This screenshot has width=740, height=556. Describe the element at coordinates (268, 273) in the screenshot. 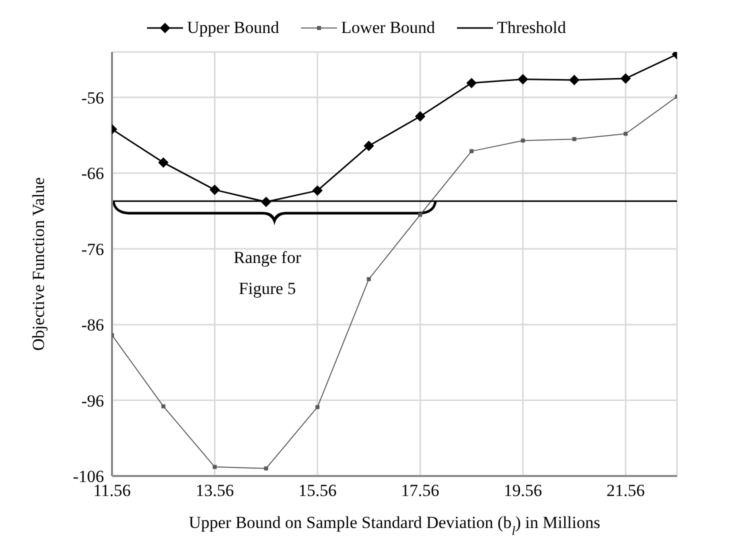

I see `annotation: Range for Figure 5` at that location.